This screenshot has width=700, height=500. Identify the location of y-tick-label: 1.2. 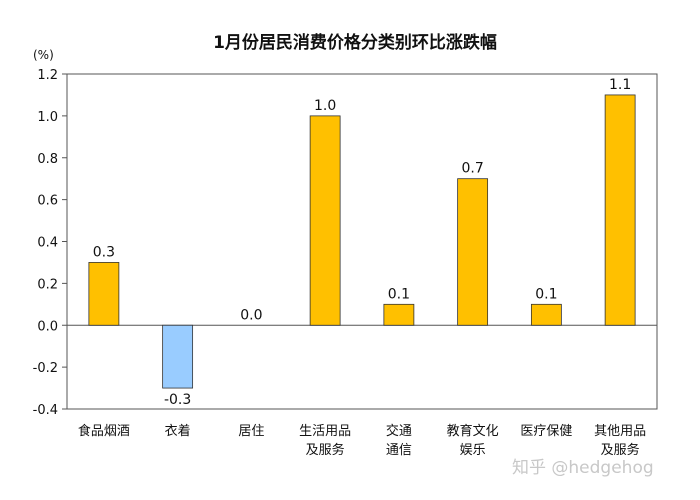
(47, 75).